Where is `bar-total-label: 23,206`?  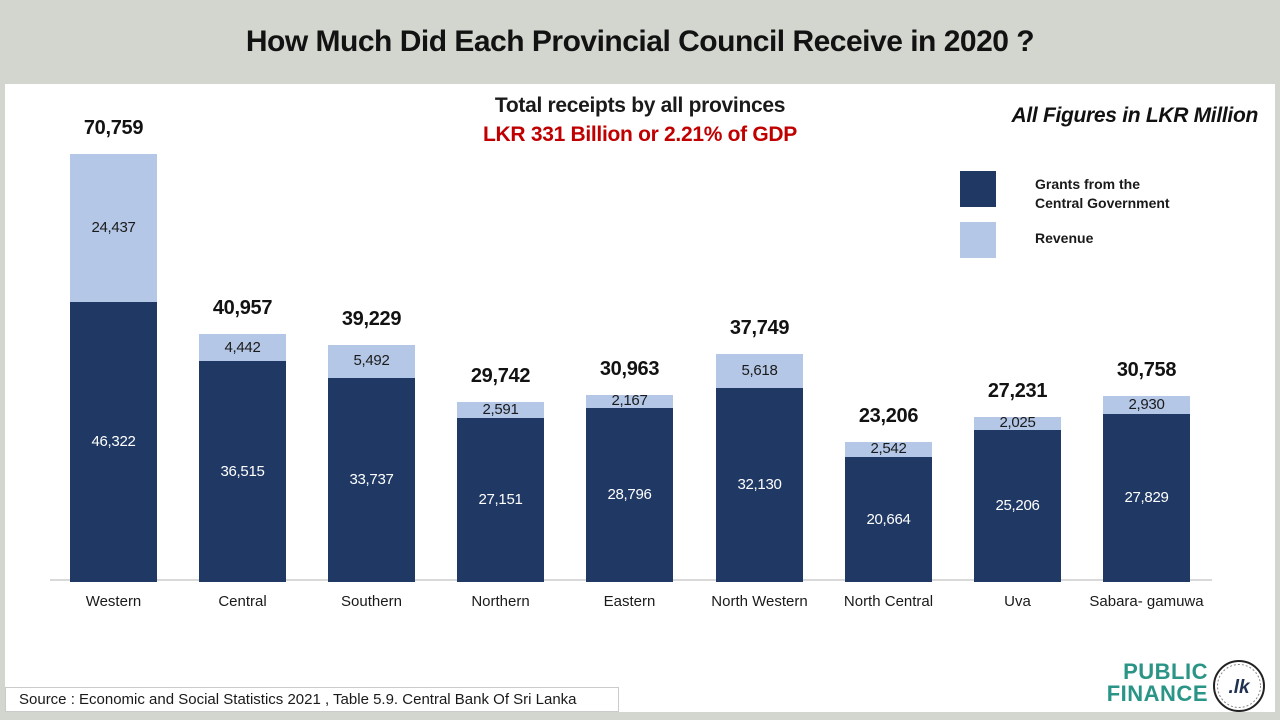
bar-total-label: 23,206 is located at coordinates (888, 415).